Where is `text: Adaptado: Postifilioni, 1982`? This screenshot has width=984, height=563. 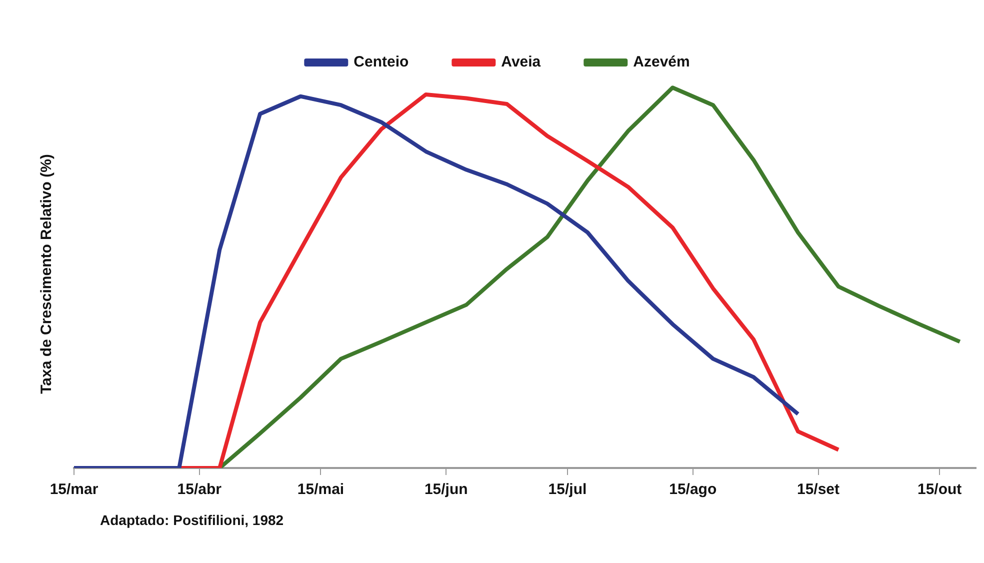
text: Adaptado: Postifilioni, 1982 is located at coordinates (192, 520).